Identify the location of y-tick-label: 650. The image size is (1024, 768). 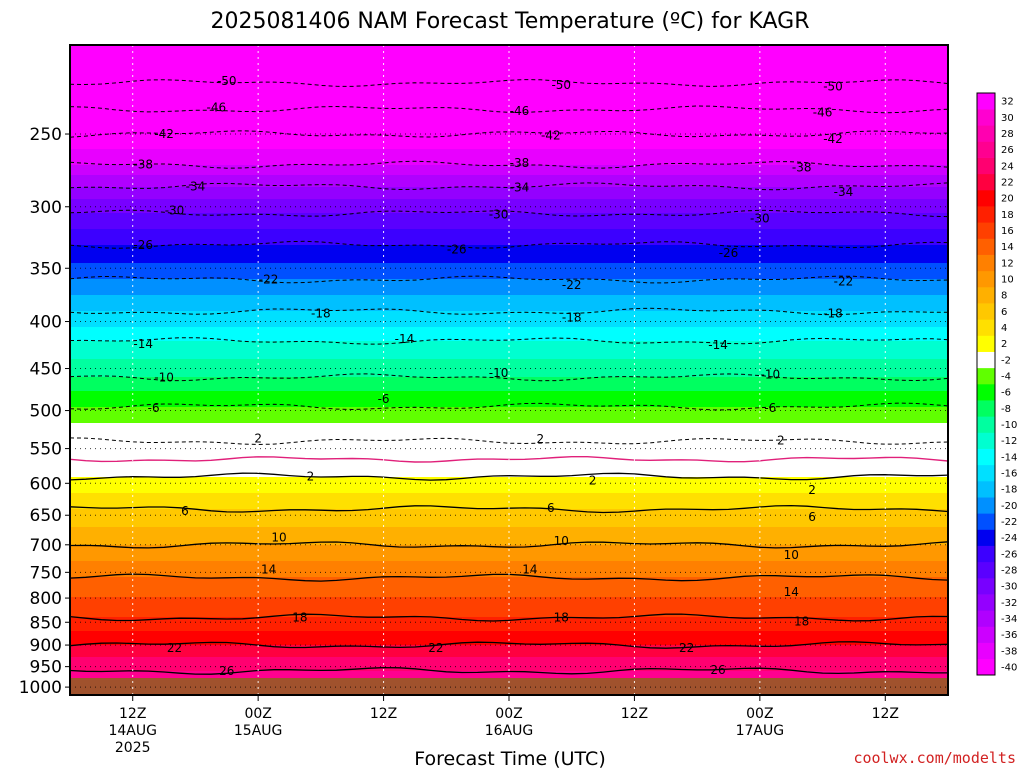
(46, 516).